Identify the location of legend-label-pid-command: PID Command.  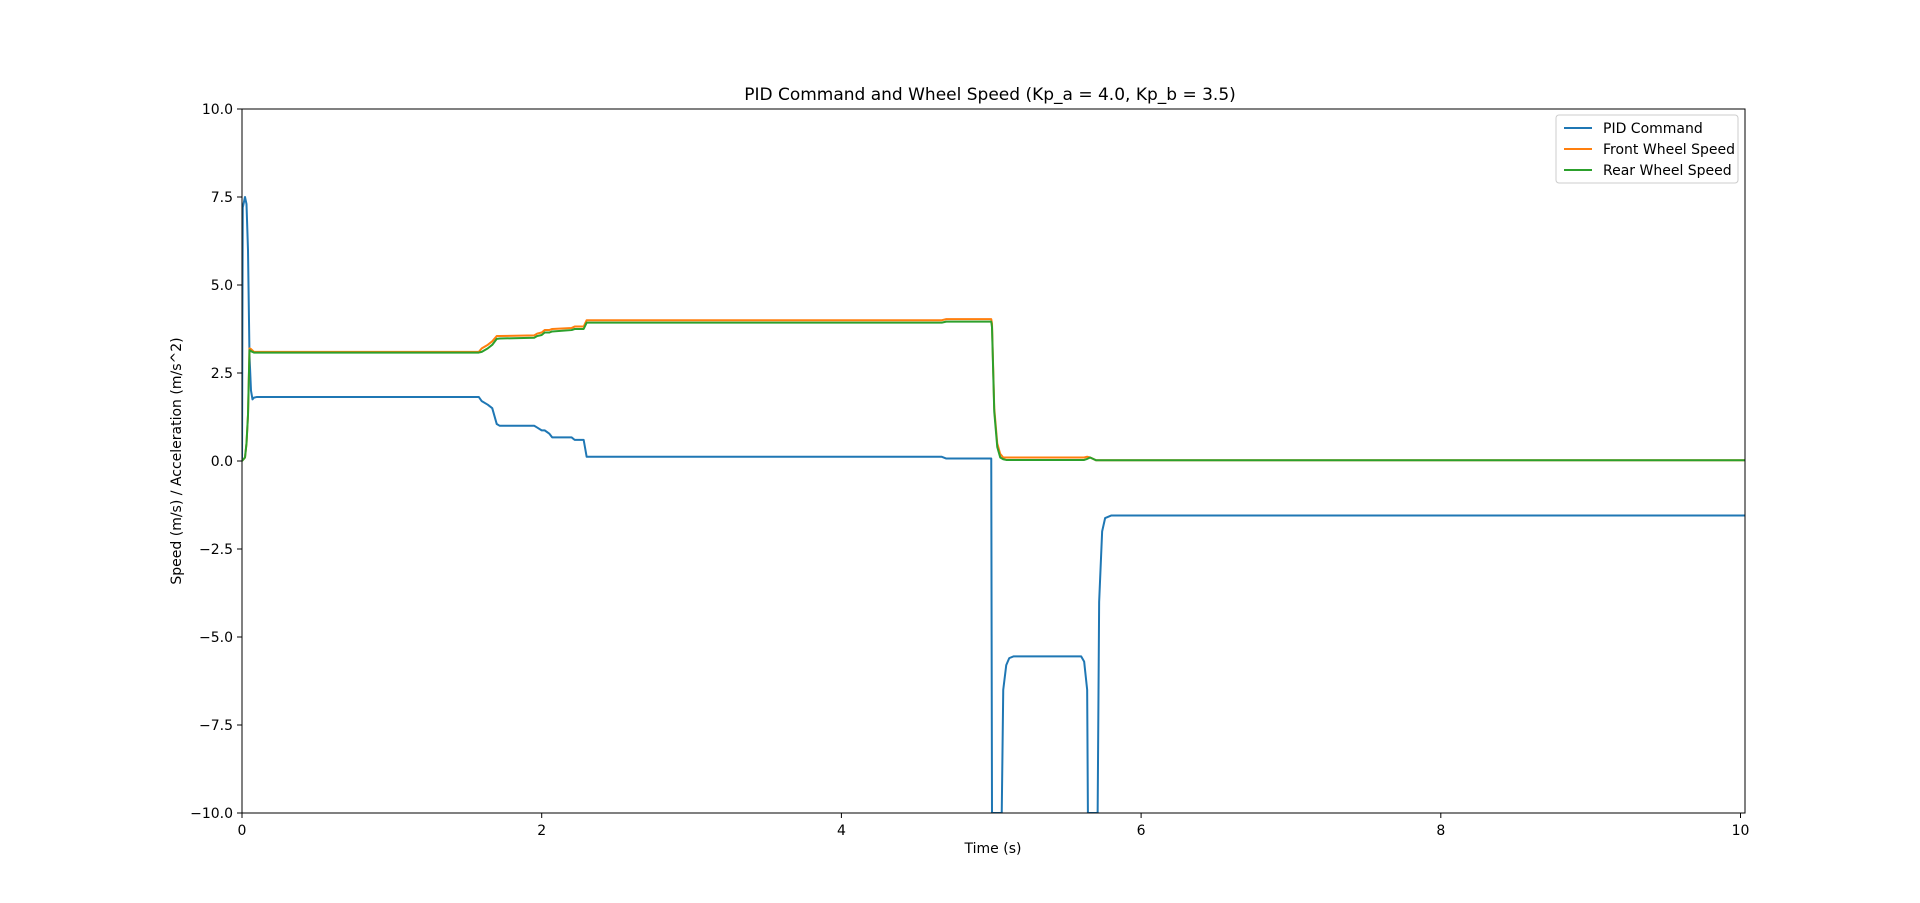
(1653, 129).